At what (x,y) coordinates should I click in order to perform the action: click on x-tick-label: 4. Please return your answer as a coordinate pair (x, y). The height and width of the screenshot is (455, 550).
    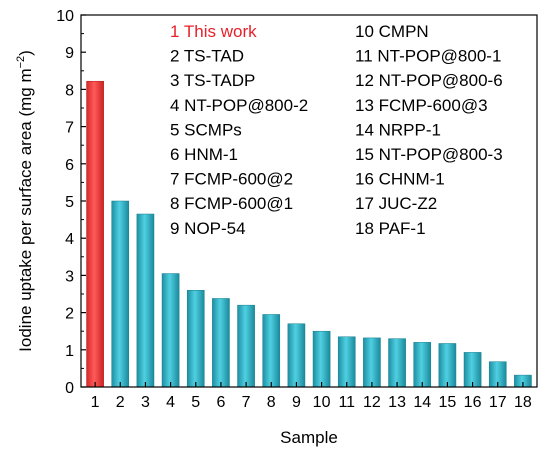
    Looking at the image, I should click on (170, 402).